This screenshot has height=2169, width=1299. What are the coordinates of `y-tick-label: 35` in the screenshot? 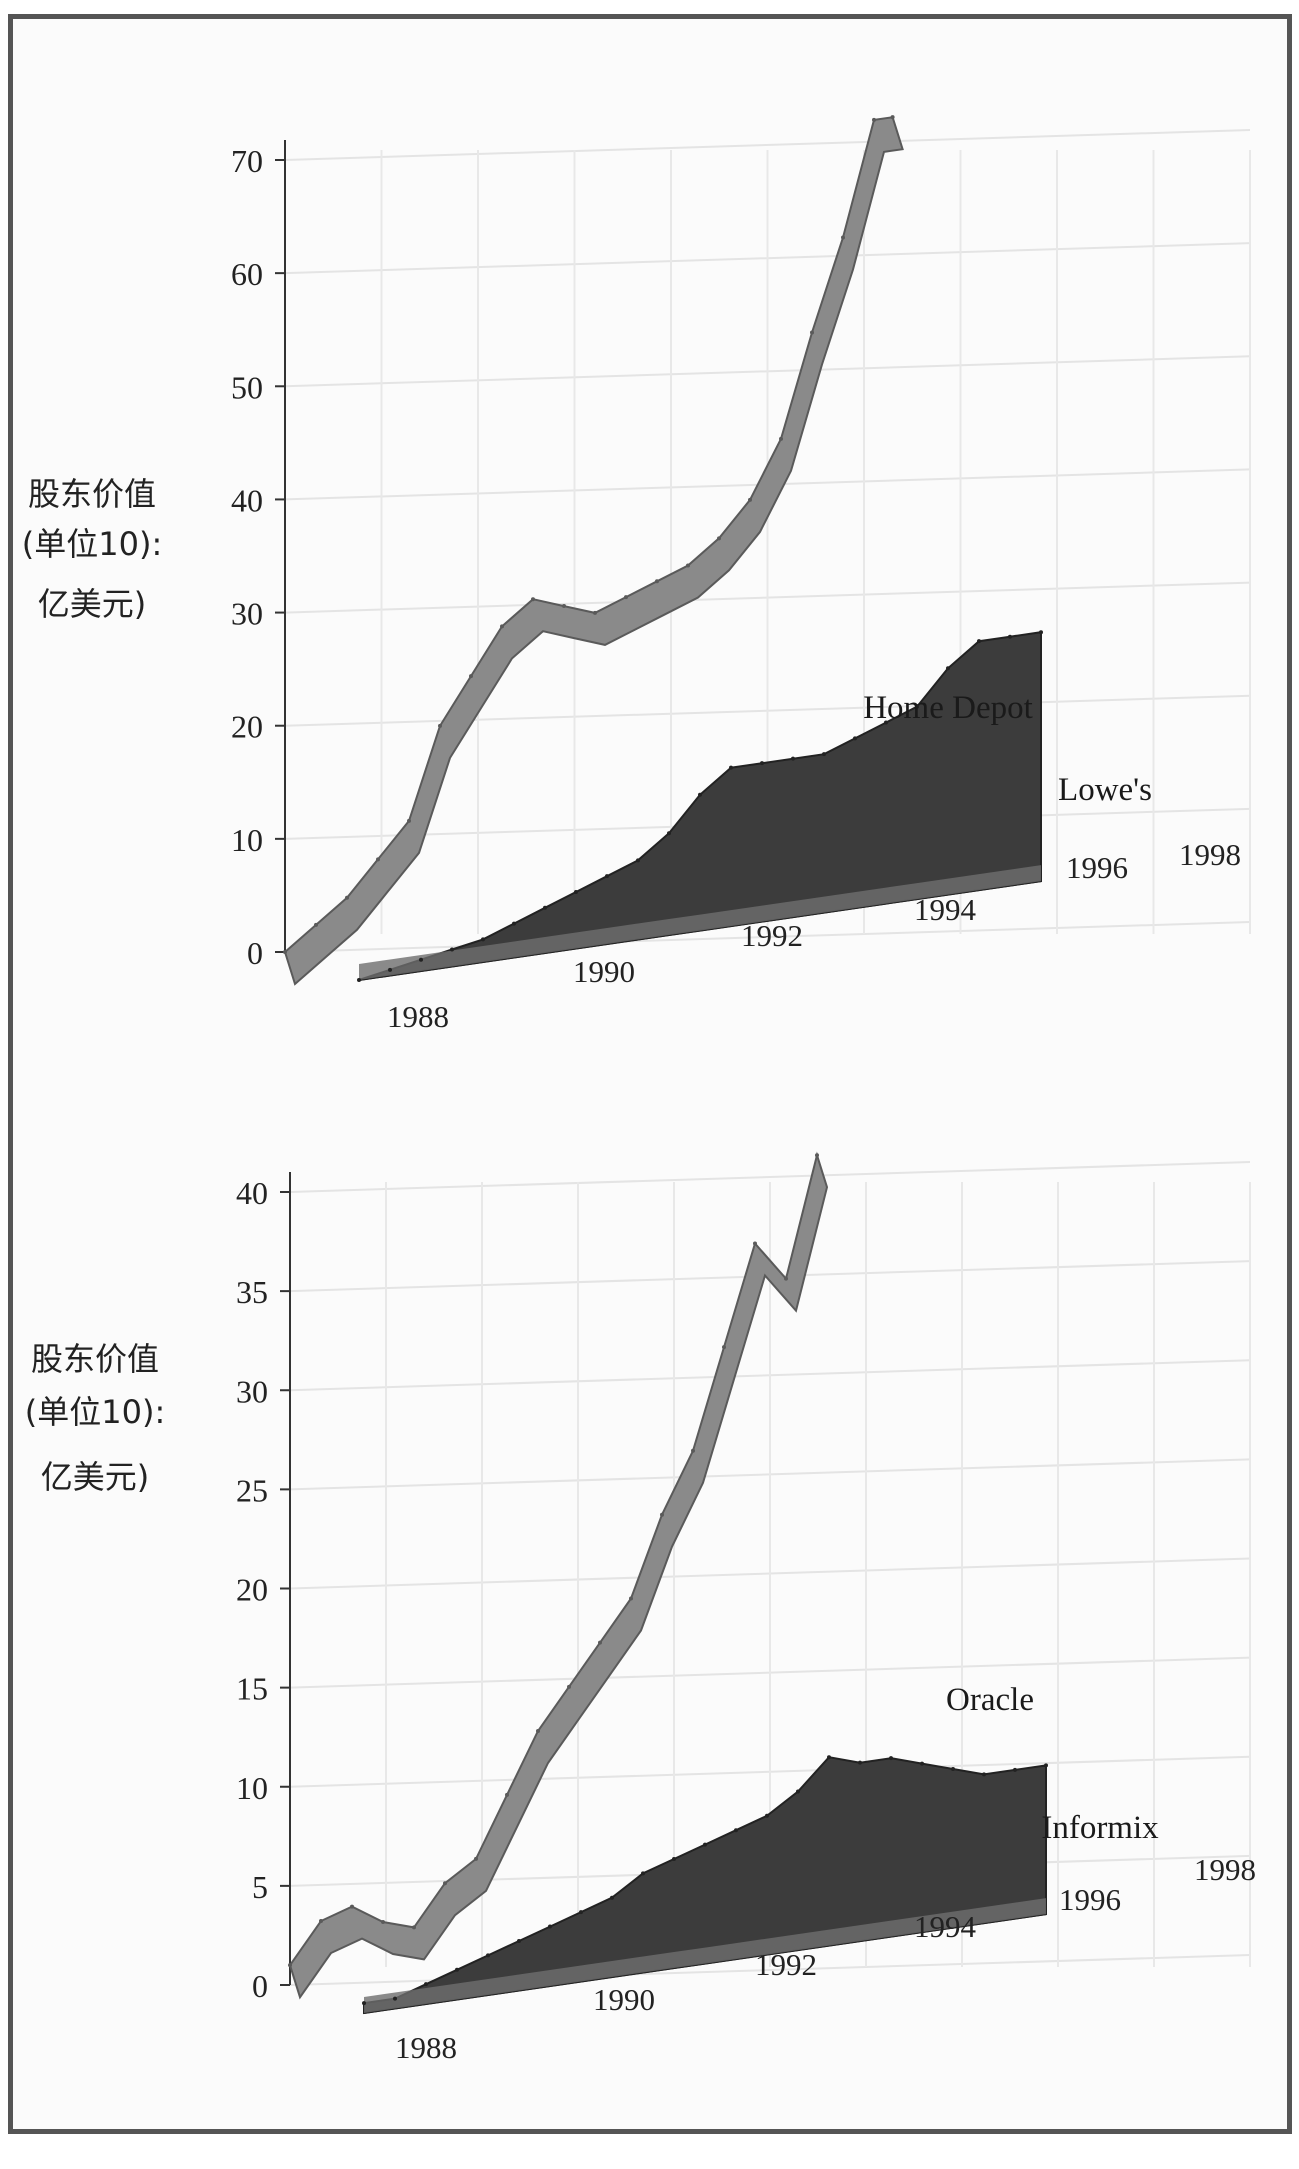 It's located at (252, 1292).